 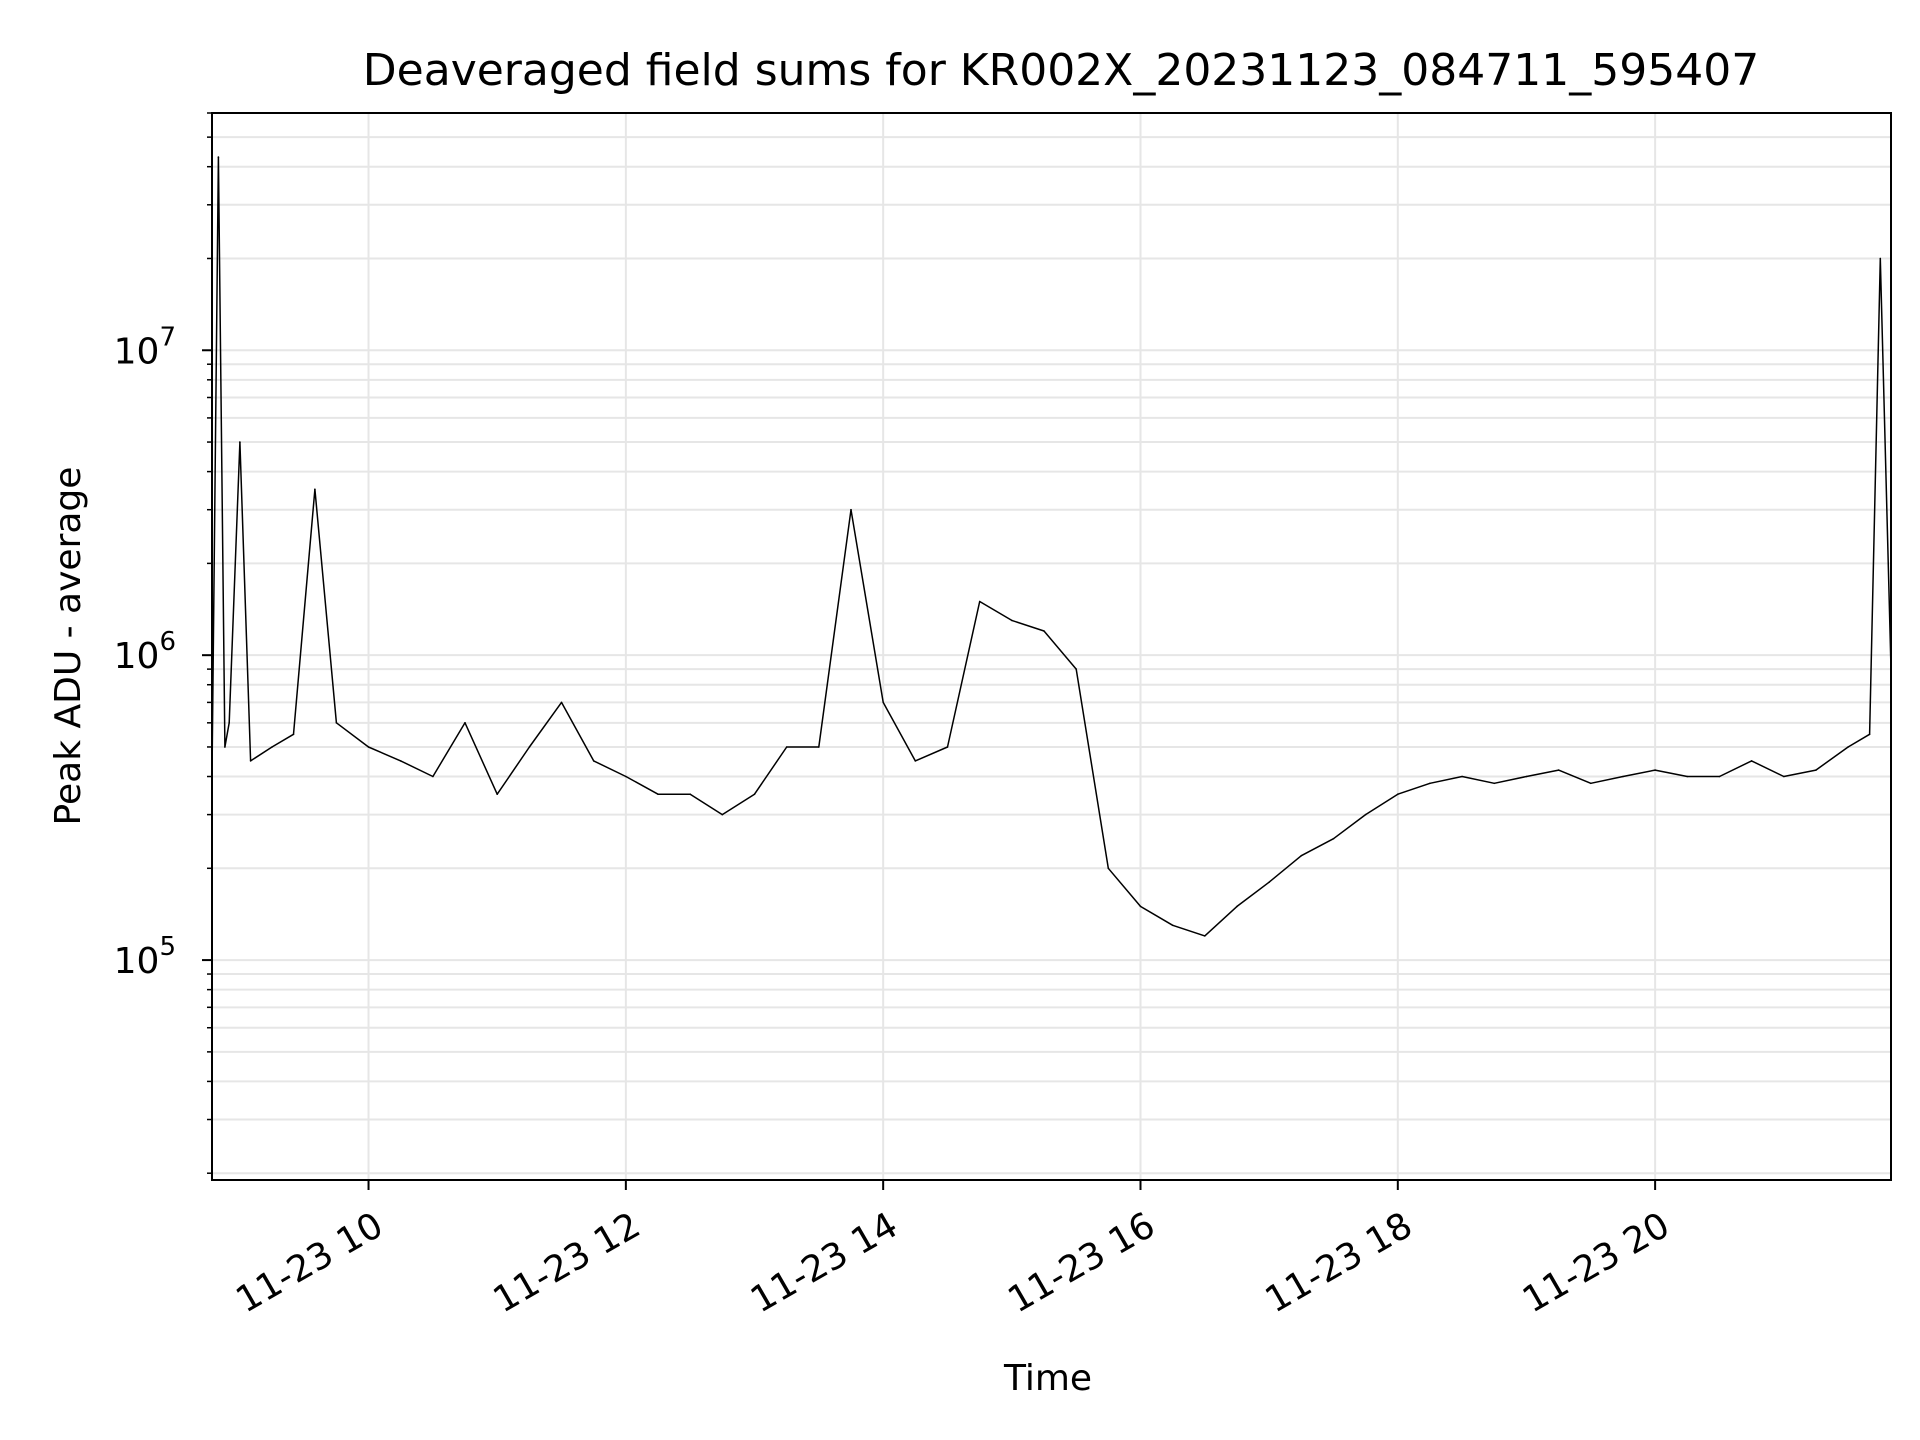 I want to click on y-axis-label: Peak ADU - average, so click(x=68, y=646).